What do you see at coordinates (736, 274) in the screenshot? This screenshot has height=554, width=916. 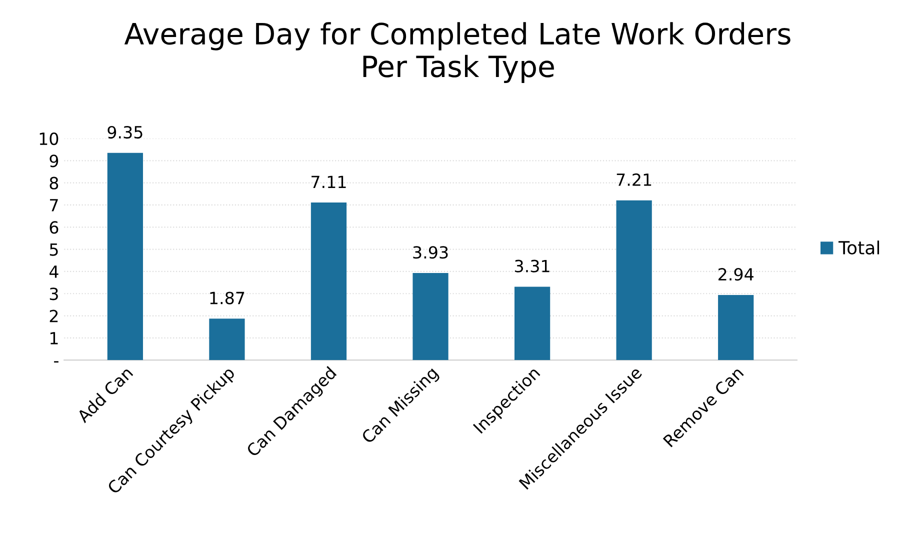 I see `data-label: 2.94` at bounding box center [736, 274].